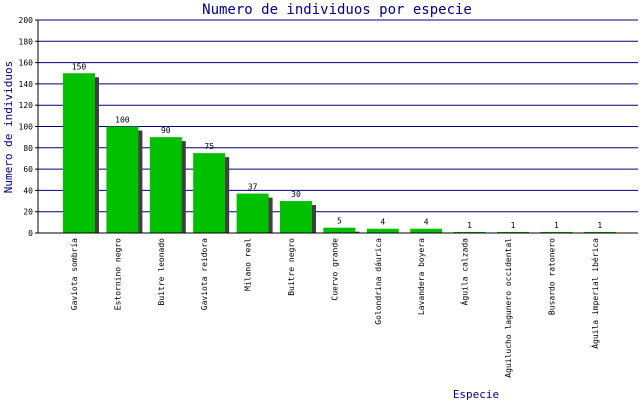 Image resolution: width=640 pixels, height=400 pixels. What do you see at coordinates (296, 194) in the screenshot?
I see `bar-value-label: 30` at bounding box center [296, 194].